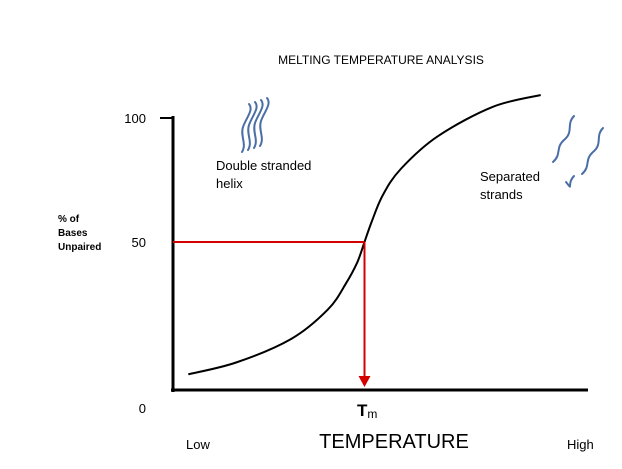  Describe the element at coordinates (73, 233) in the screenshot. I see `y-axis-label-line-2: Bases` at that location.